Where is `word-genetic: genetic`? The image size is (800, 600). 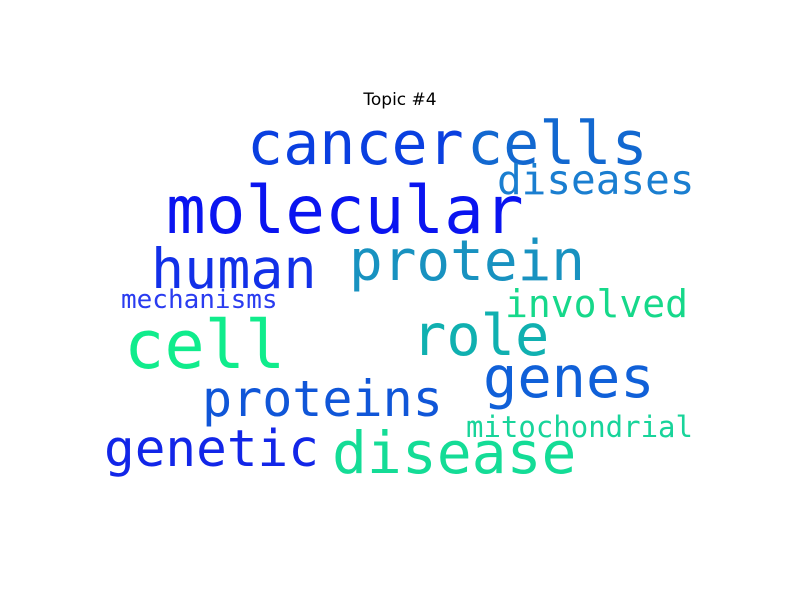 word-genetic: genetic is located at coordinates (211, 449).